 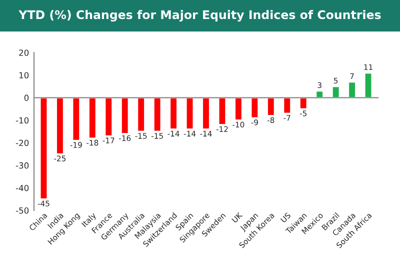 What do you see at coordinates (22, 210) in the screenshot?
I see `y-tick-label: -50` at bounding box center [22, 210].